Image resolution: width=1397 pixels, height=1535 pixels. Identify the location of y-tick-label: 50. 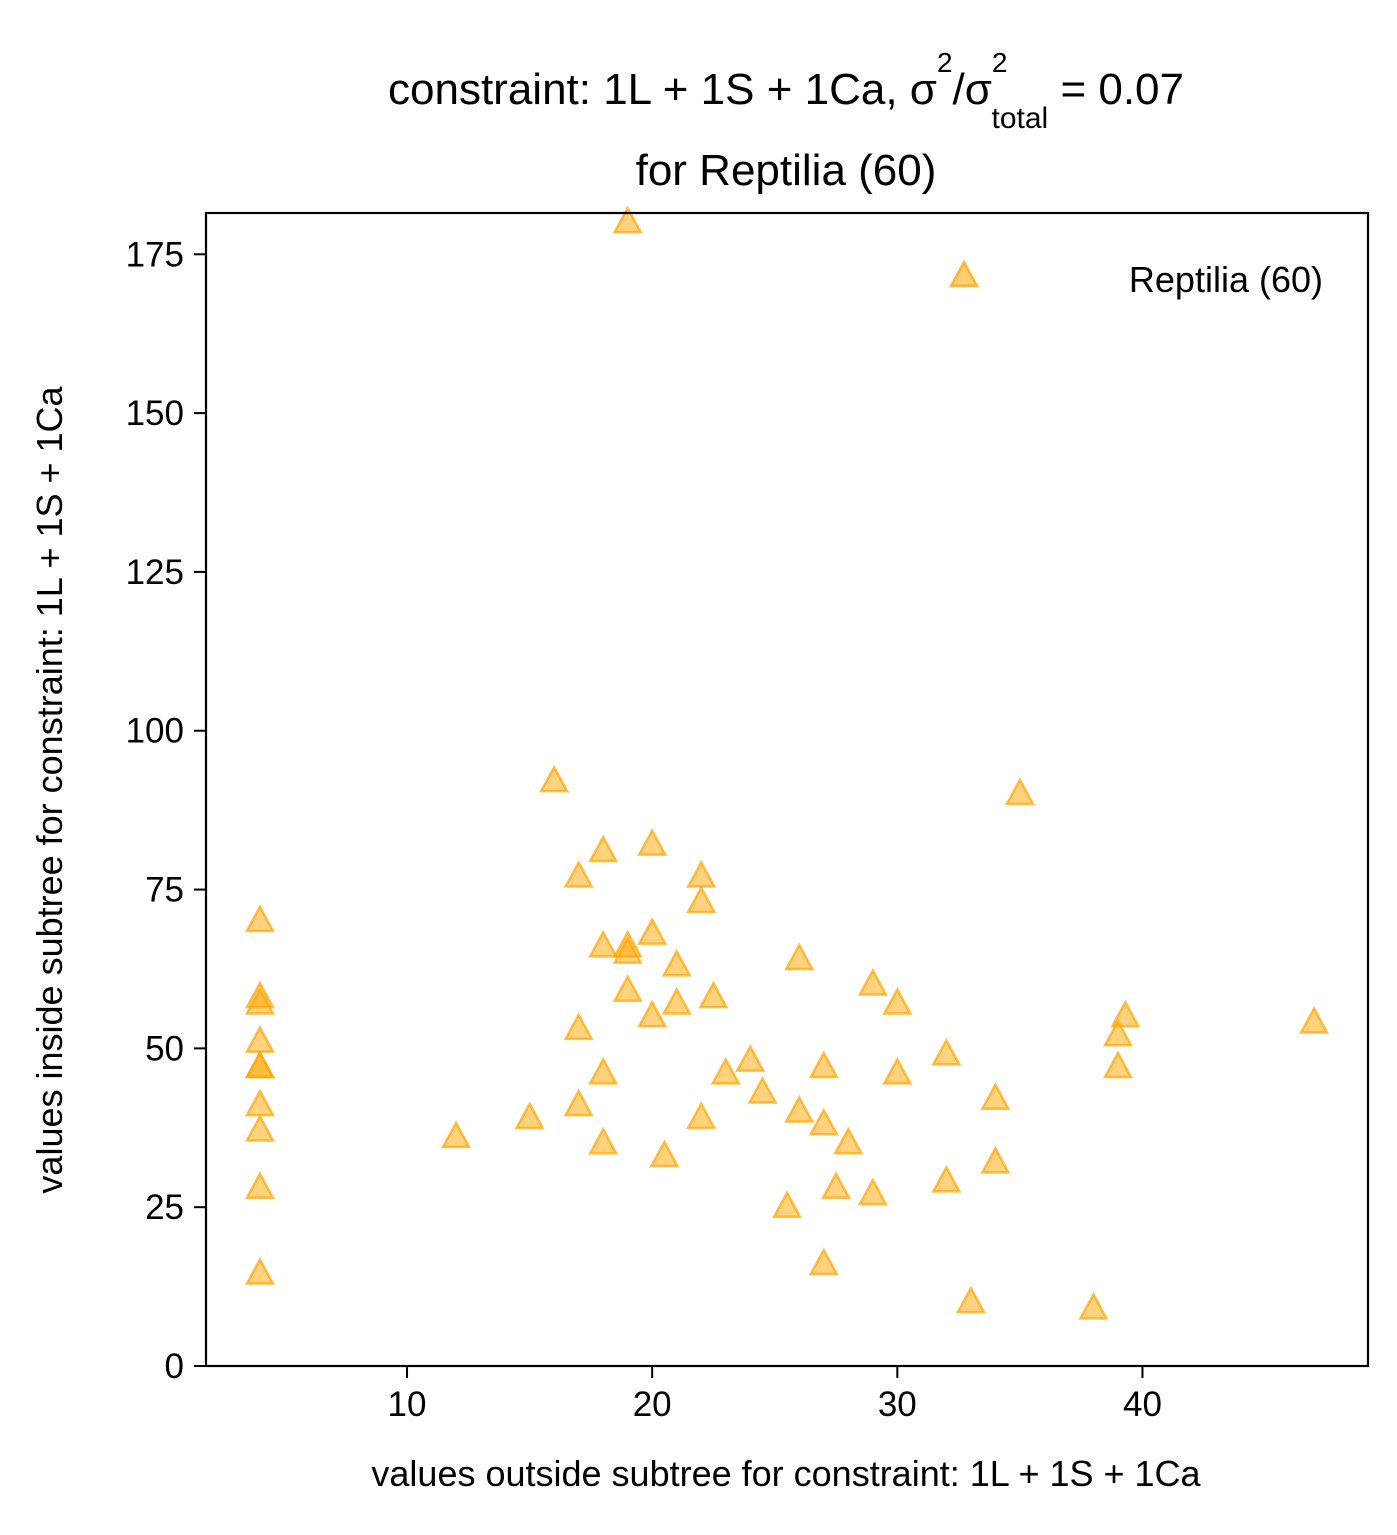
(164, 1048).